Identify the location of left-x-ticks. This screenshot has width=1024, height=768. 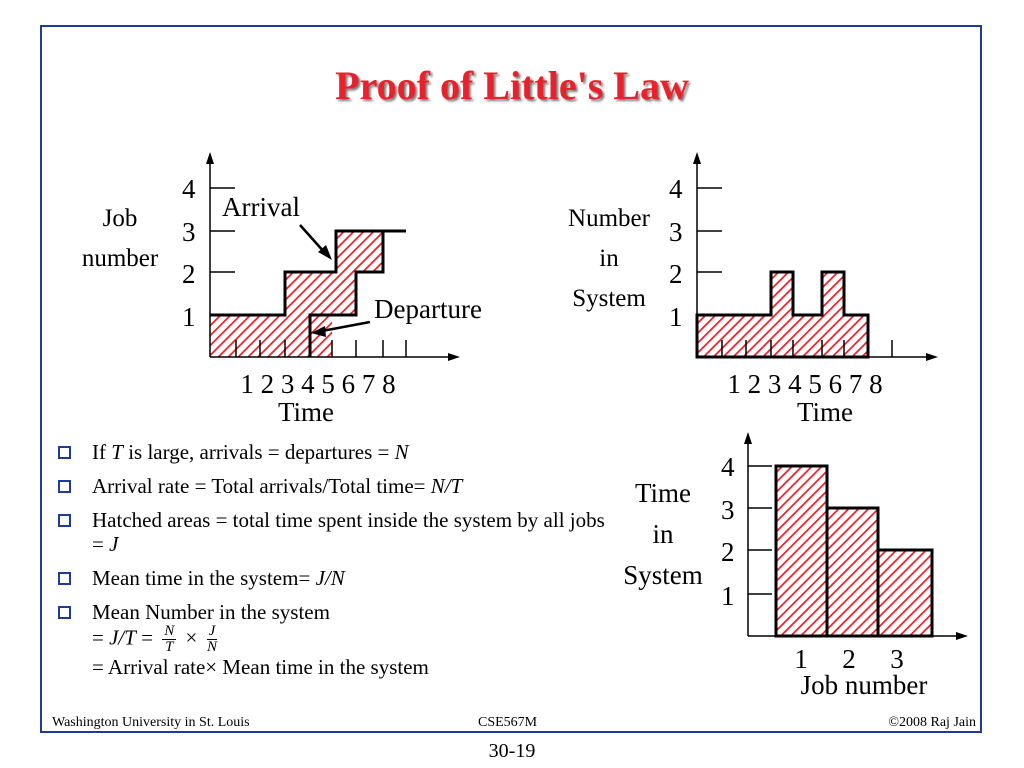
(321, 348).